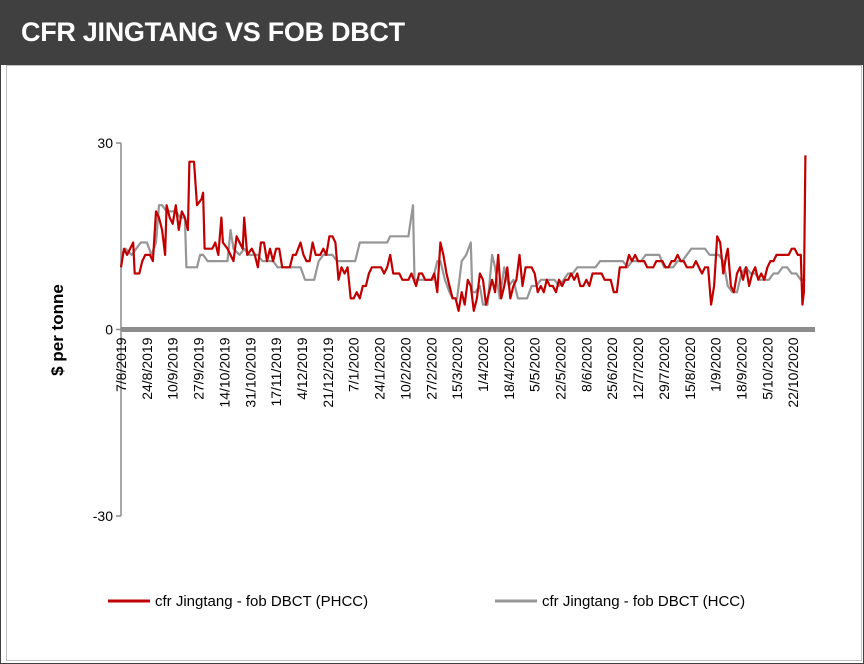 The height and width of the screenshot is (664, 864). Describe the element at coordinates (431, 368) in the screenshot. I see `x-tick-label: 27/2/2020` at that location.